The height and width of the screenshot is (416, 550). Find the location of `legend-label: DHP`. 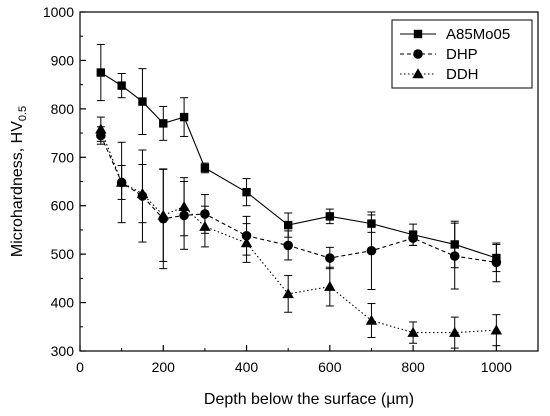

legend-label: DHP is located at coordinates (462, 54).